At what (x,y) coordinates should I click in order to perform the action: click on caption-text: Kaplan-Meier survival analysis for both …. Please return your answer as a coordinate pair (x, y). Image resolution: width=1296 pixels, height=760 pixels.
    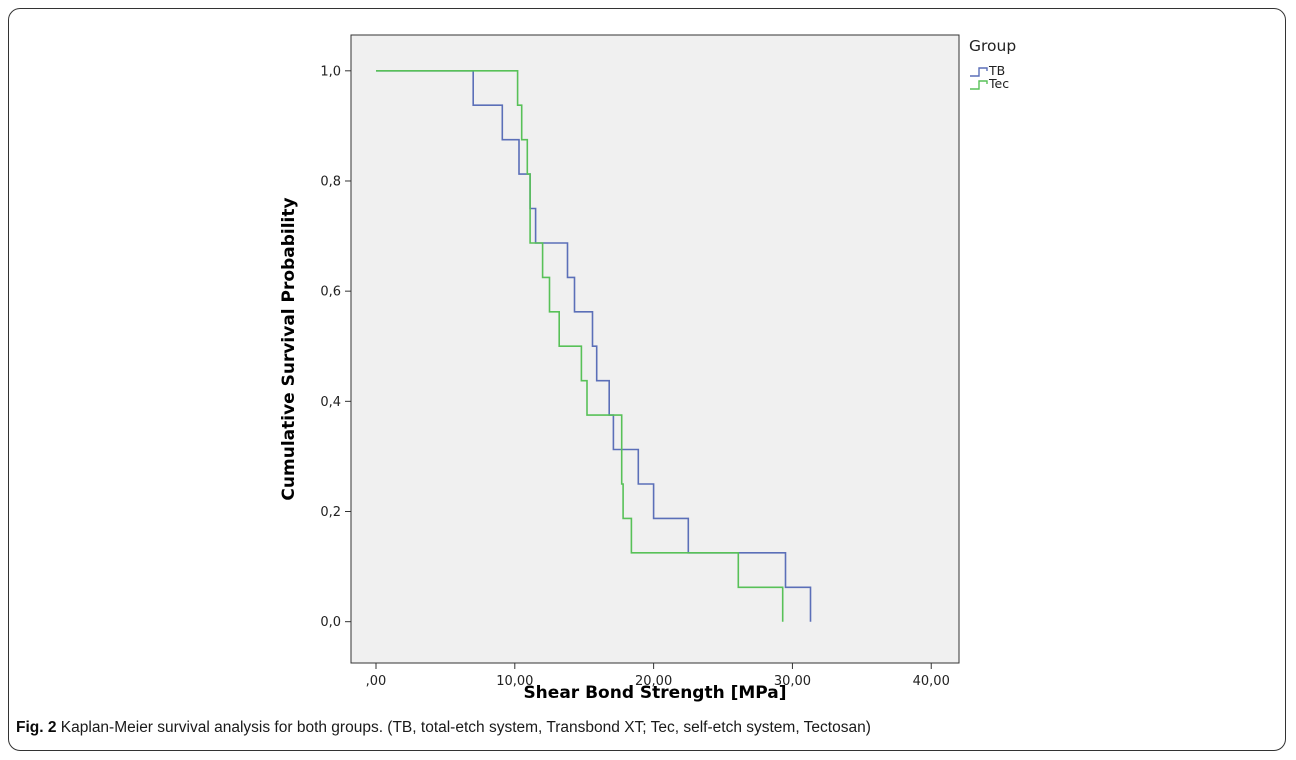
    Looking at the image, I should click on (463, 727).